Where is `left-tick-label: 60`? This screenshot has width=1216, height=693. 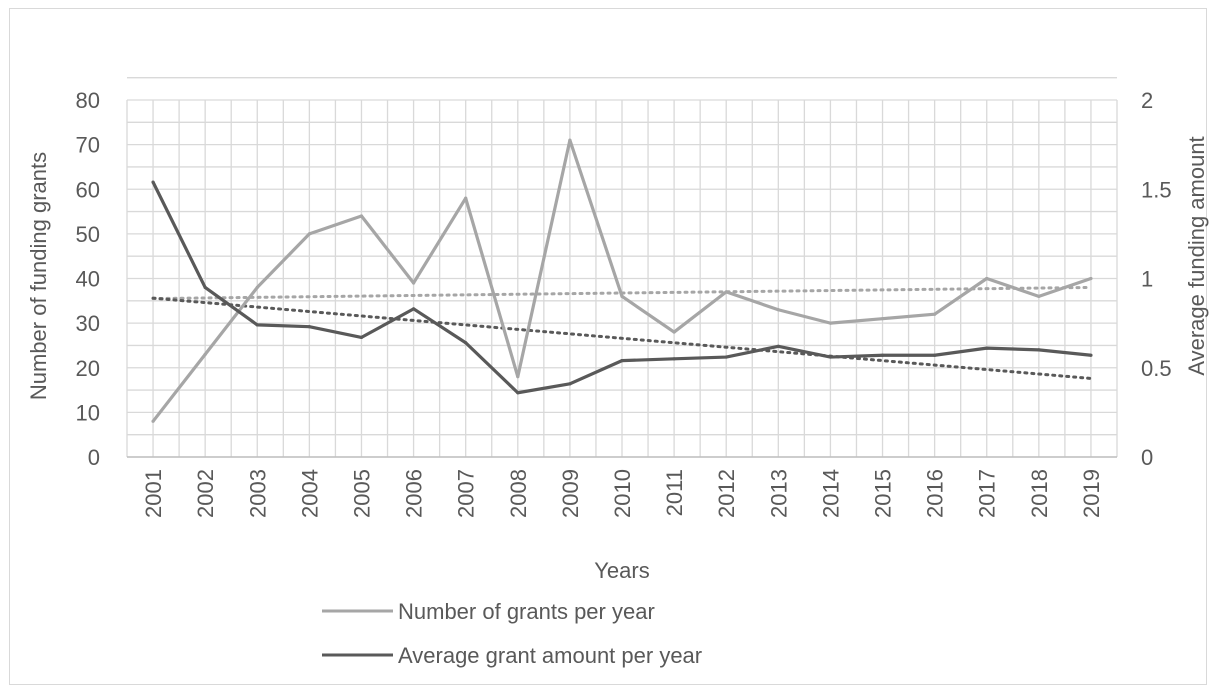 left-tick-label: 60 is located at coordinates (88, 189).